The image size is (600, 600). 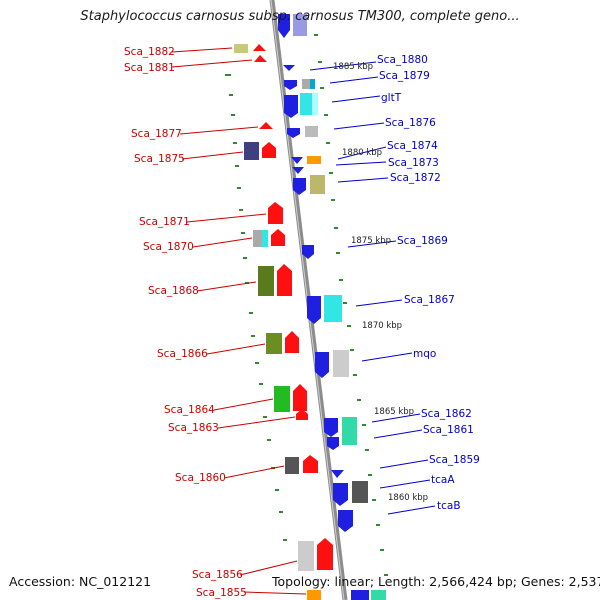 What do you see at coordinates (256, 307) in the screenshot?
I see `tick-track-left` at bounding box center [256, 307].